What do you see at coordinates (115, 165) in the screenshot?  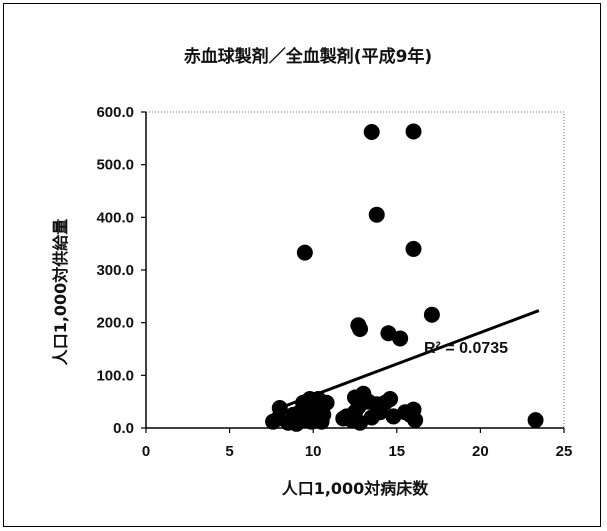 I see `y-tick-label: 500.0` at bounding box center [115, 165].